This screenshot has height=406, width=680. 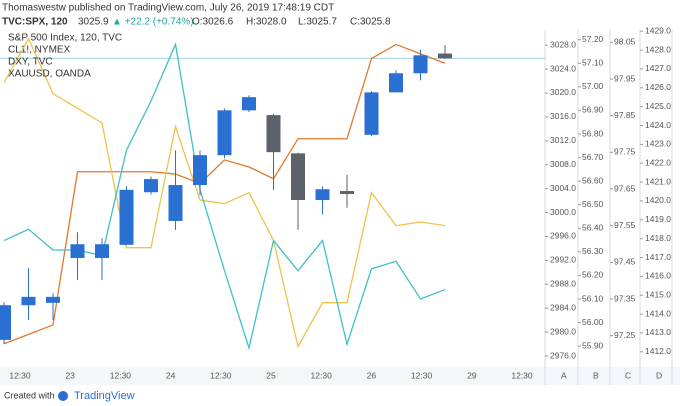 What do you see at coordinates (213, 22) in the screenshot?
I see `open: O:3026.6` at bounding box center [213, 22].